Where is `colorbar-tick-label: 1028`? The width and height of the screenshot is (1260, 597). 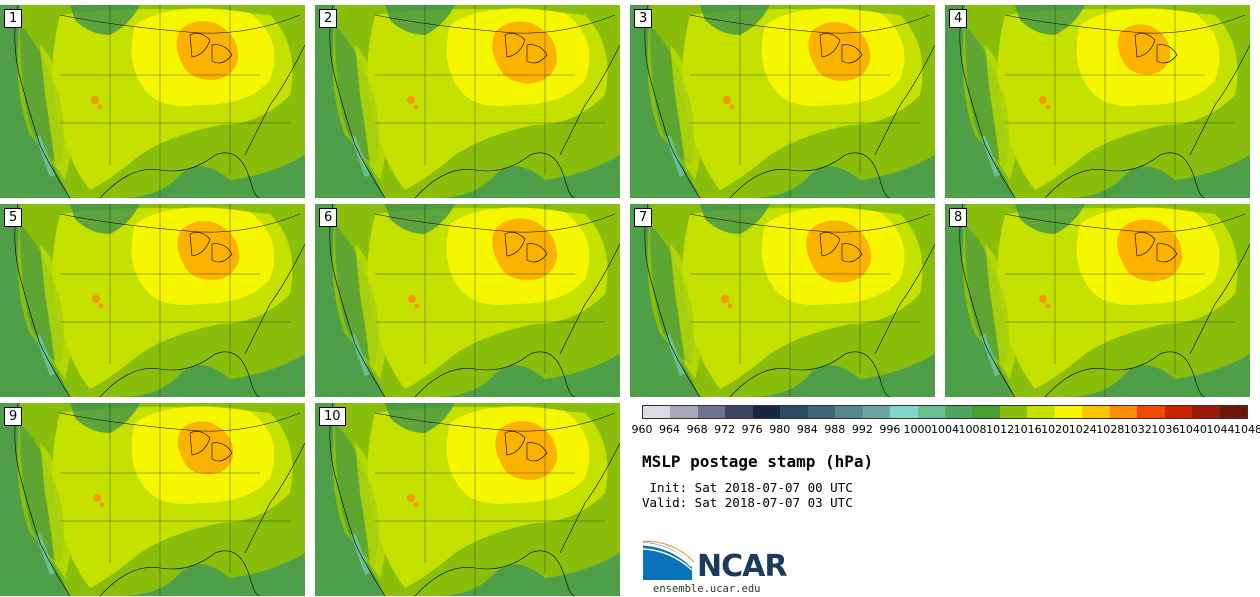
colorbar-tick-label: 1028 is located at coordinates (1110, 429).